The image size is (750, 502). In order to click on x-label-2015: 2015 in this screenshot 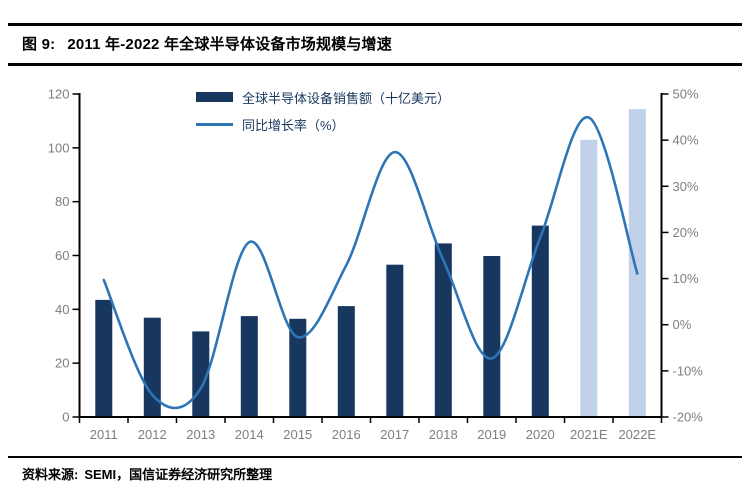, I will do `click(297, 434)`.